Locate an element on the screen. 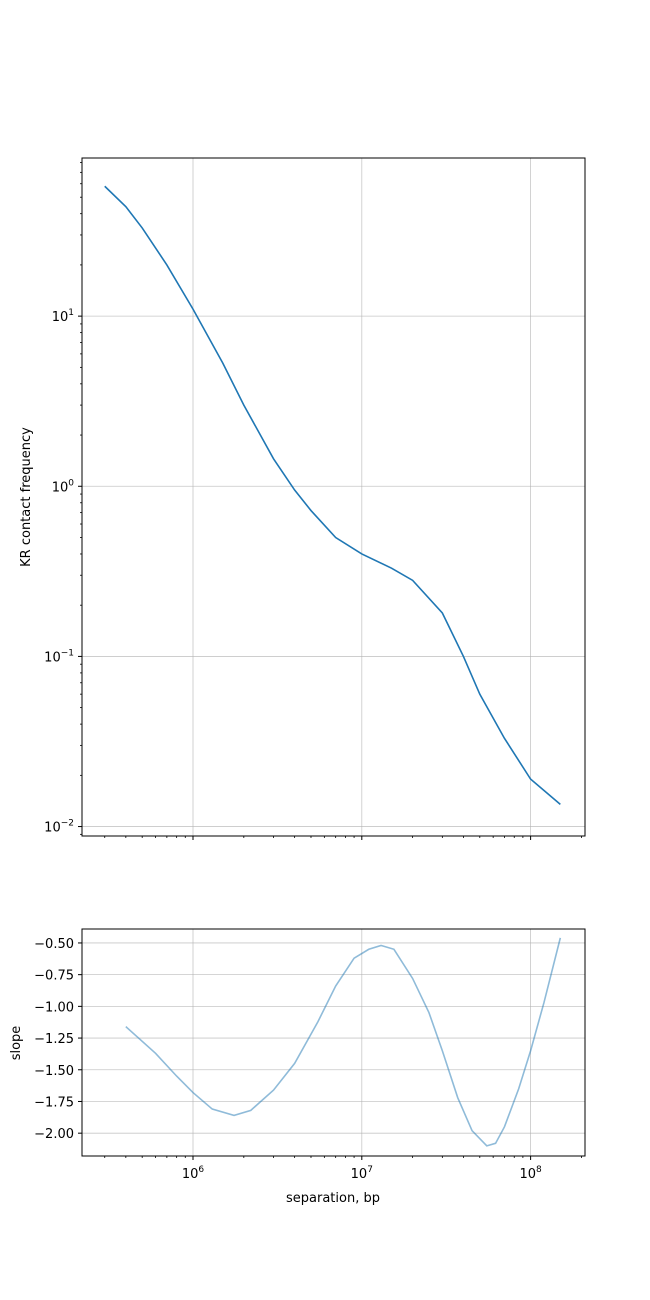 This screenshot has height=1300, width=650. bottom-x-axis-label: separation, bp is located at coordinates (333, 1198).